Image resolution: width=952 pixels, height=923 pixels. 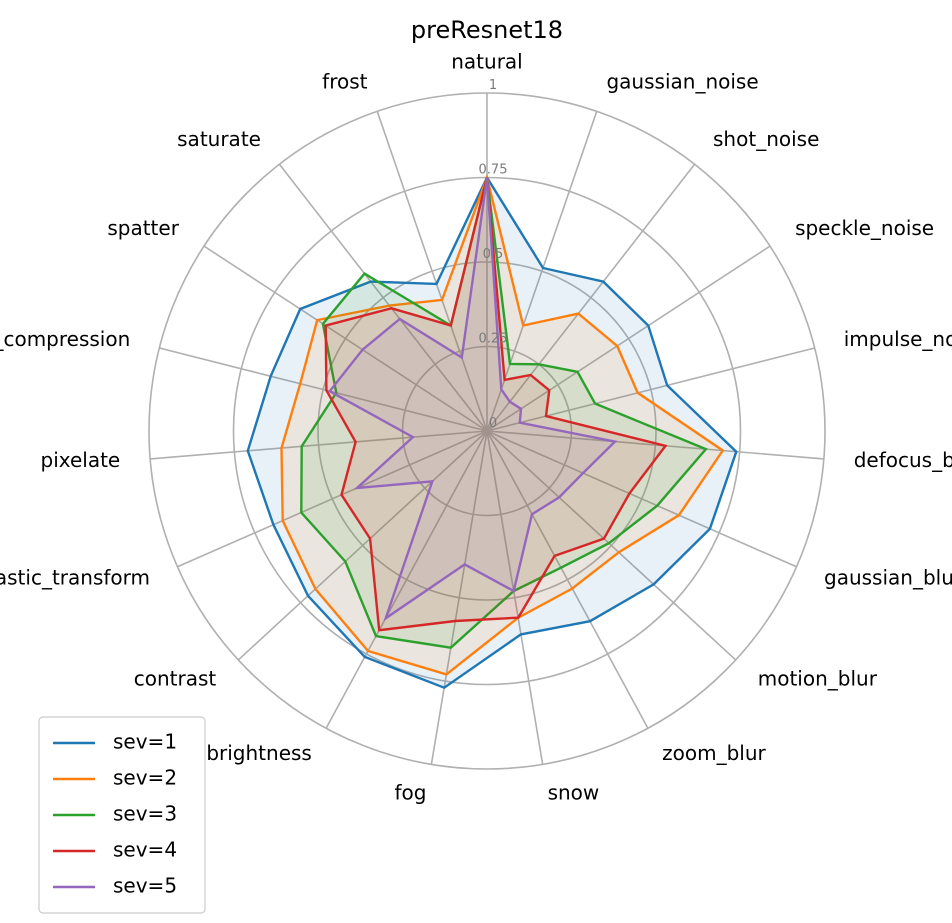 I want to click on legend: sev=1 sev=2 sev=3 sev=4 sev=5, so click(x=122, y=815).